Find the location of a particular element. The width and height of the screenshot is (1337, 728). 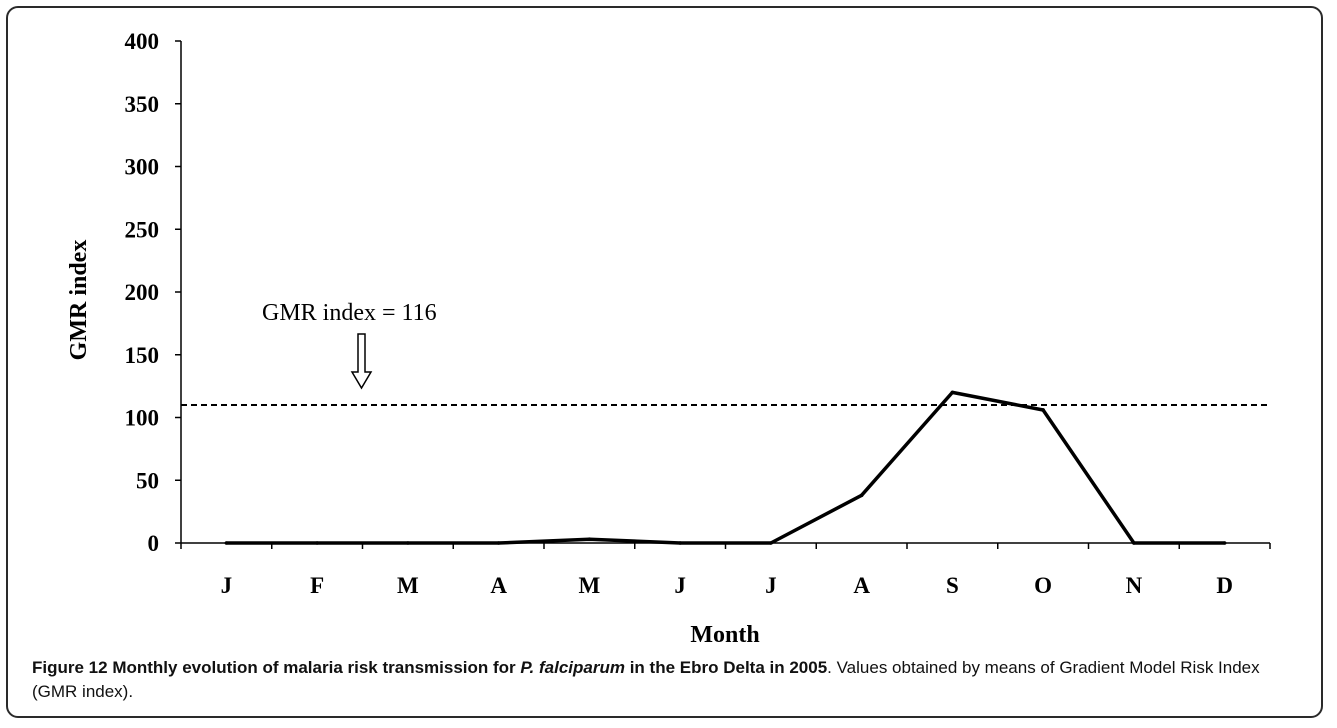

y-tick-label: 300 is located at coordinates (142, 167).